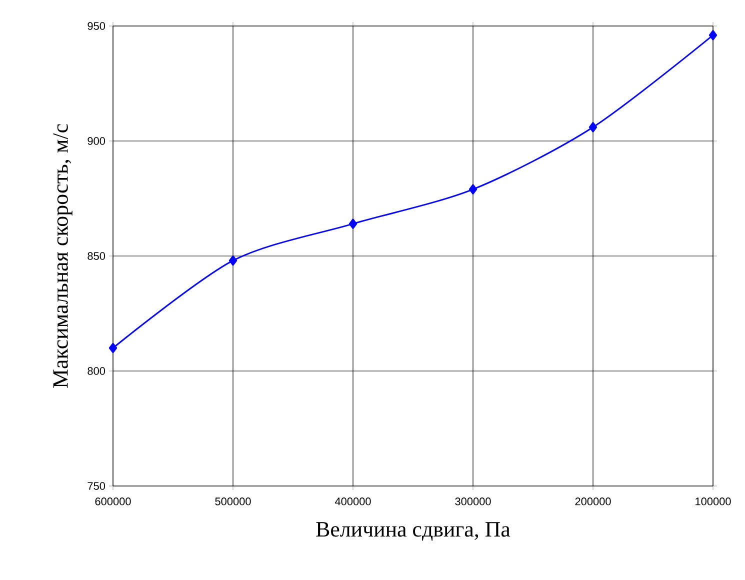 This screenshot has width=745, height=580. Describe the element at coordinates (233, 502) in the screenshot. I see `x-tick-label: 500000` at that location.